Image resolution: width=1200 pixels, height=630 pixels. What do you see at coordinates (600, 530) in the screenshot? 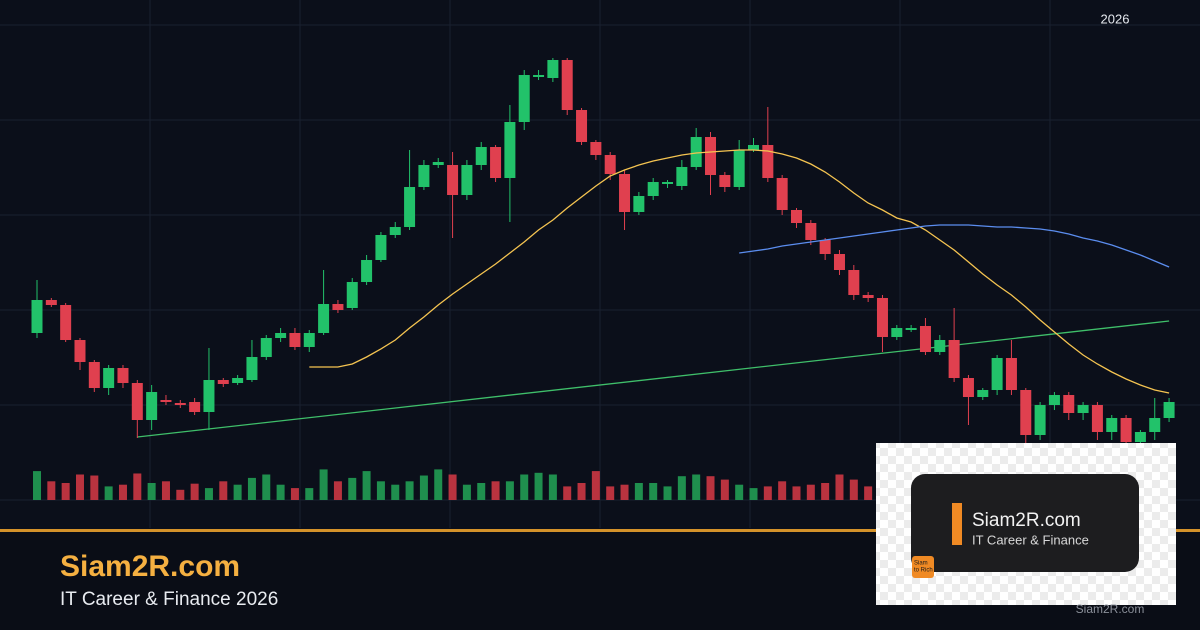
I see `footer-rule` at bounding box center [600, 530].